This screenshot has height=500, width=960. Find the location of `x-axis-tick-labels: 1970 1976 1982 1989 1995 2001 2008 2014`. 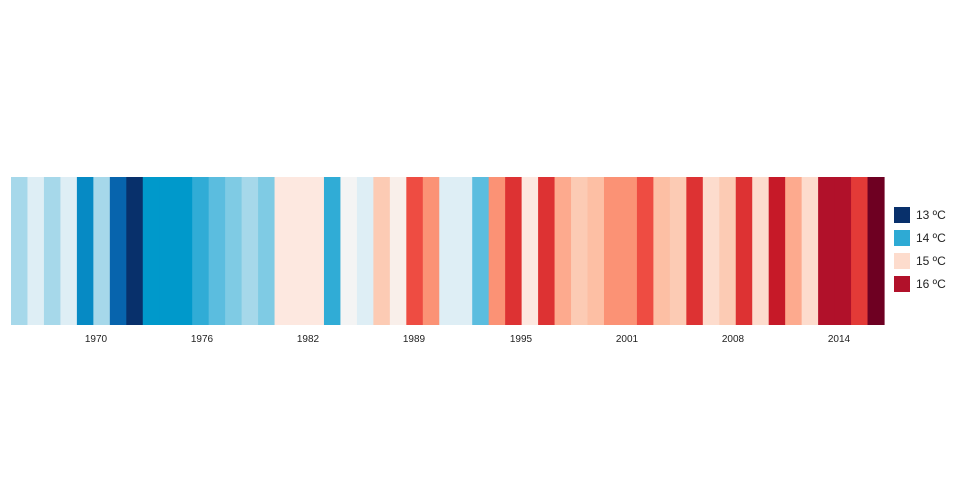

x-axis-tick-labels: 1970 1976 1982 1989 1995 2001 2008 2014 is located at coordinates (468, 339).